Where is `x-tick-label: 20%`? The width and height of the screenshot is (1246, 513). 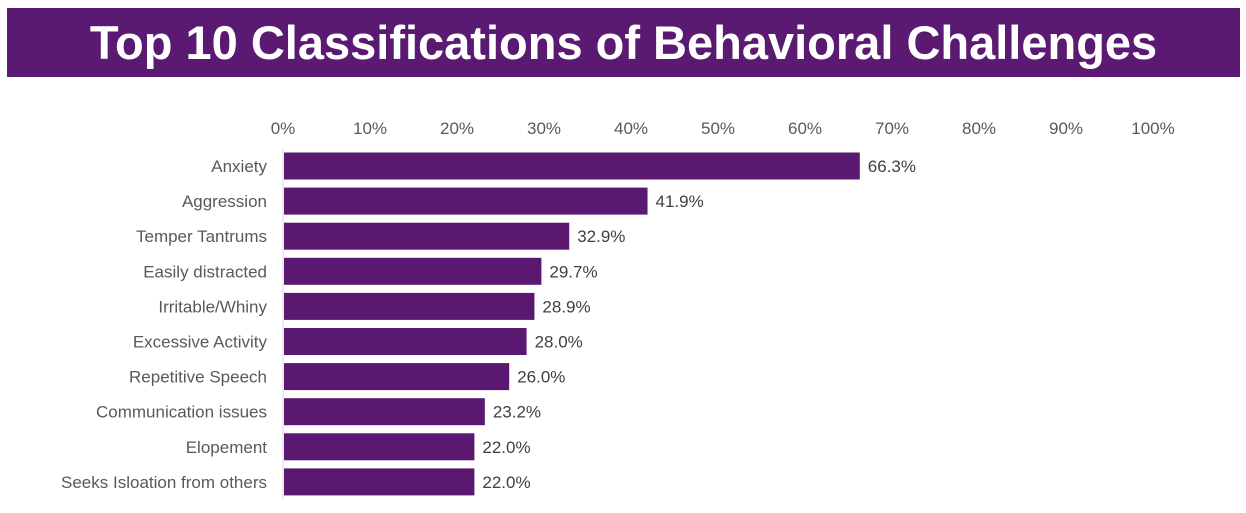 x-tick-label: 20% is located at coordinates (457, 128).